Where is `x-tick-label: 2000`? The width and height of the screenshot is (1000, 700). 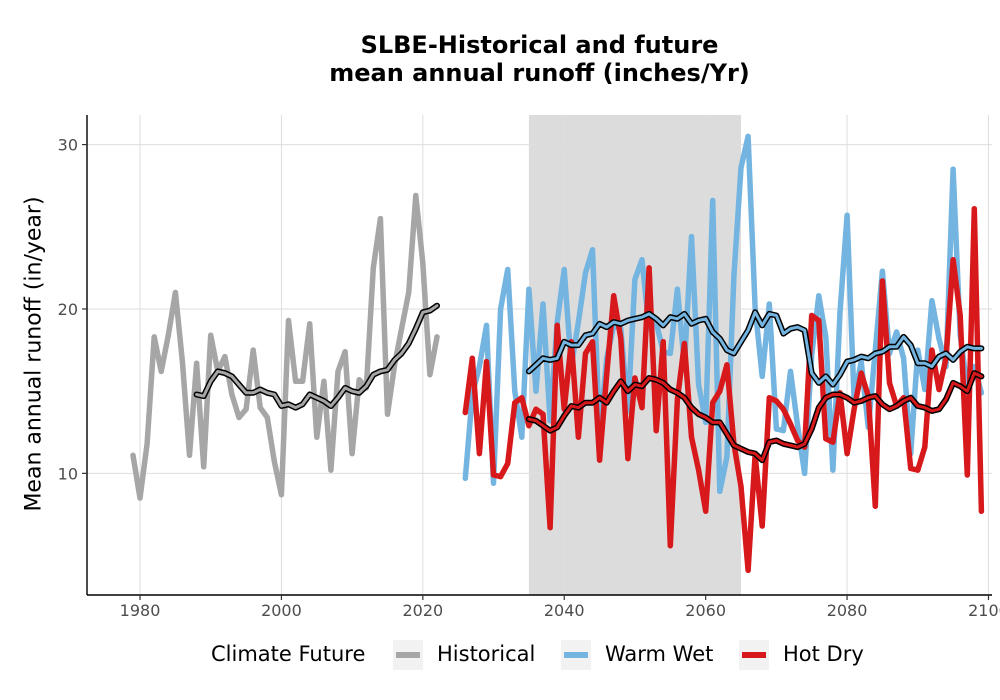 x-tick-label: 2000 is located at coordinates (281, 610).